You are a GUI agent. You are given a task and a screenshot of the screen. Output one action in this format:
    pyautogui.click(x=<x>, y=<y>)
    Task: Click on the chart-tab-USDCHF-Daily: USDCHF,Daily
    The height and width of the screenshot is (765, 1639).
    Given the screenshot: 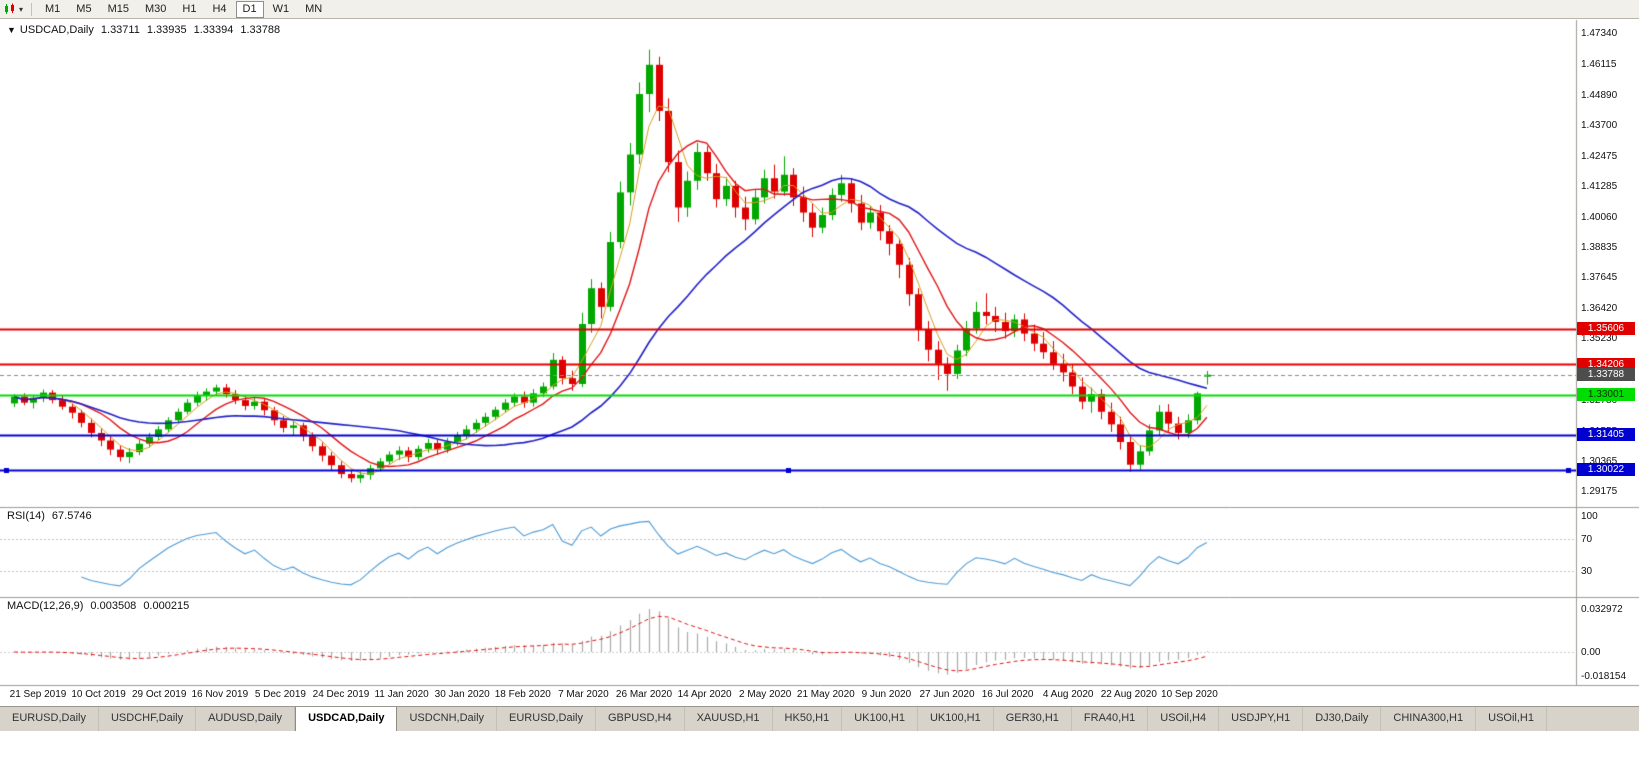 What is the action you would take?
    pyautogui.click(x=148, y=719)
    